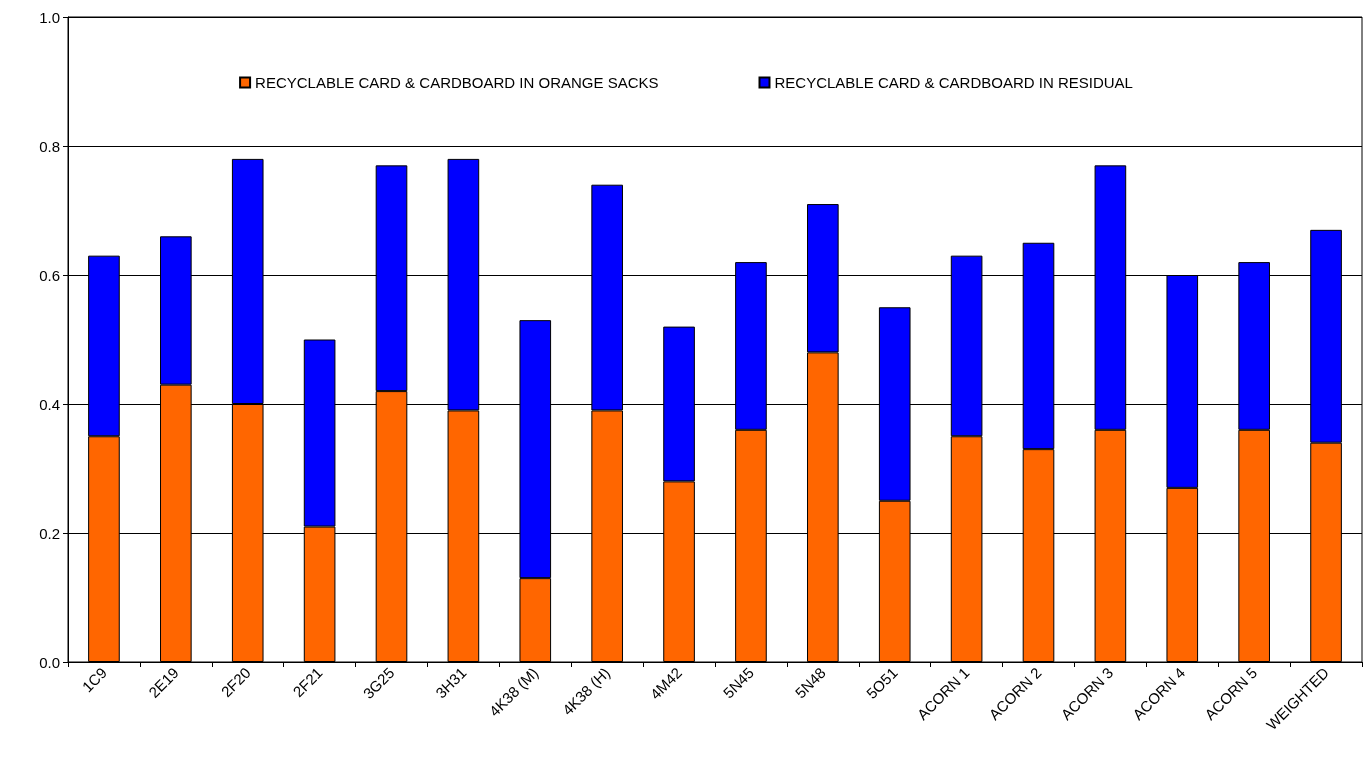  What do you see at coordinates (49, 146) in the screenshot?
I see `y-tick-label: 0.8` at bounding box center [49, 146].